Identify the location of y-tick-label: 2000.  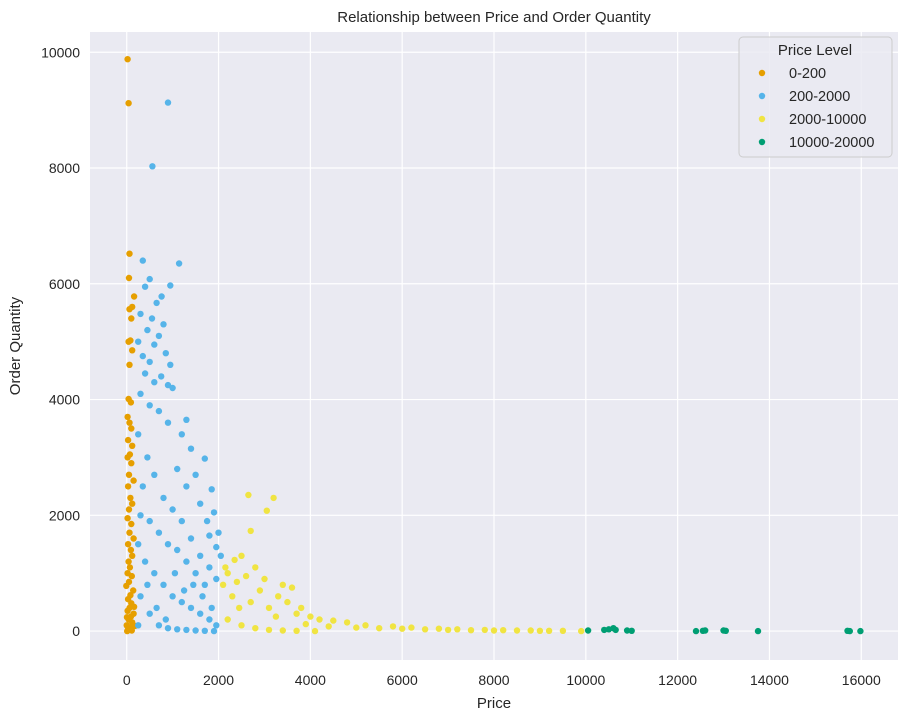
(64, 515).